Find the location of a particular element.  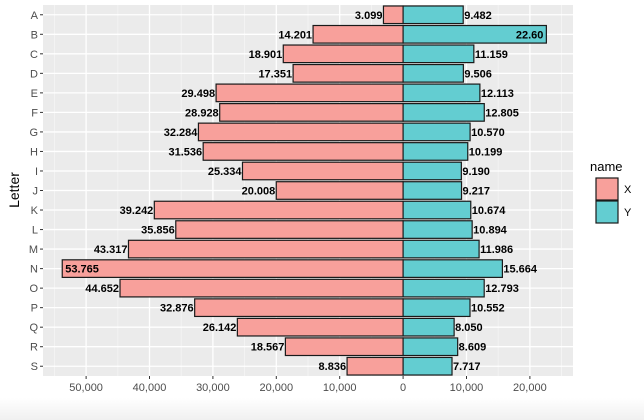

bar-x-r is located at coordinates (344, 347).